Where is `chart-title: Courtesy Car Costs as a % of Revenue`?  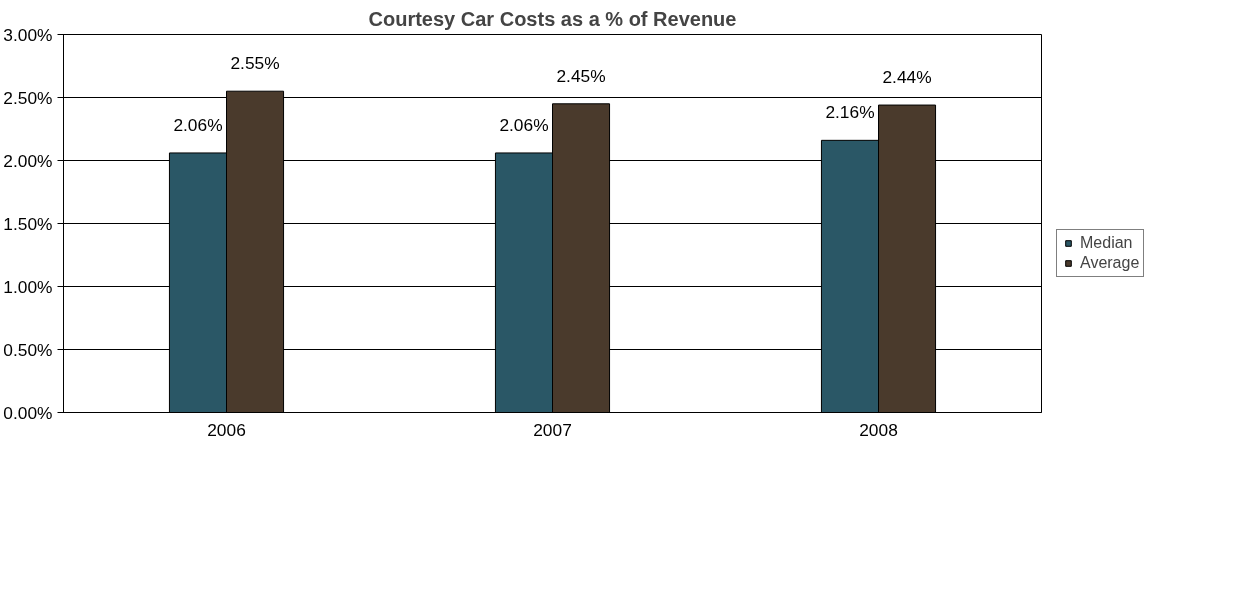
chart-title: Courtesy Car Costs as a % of Revenue is located at coordinates (552, 18).